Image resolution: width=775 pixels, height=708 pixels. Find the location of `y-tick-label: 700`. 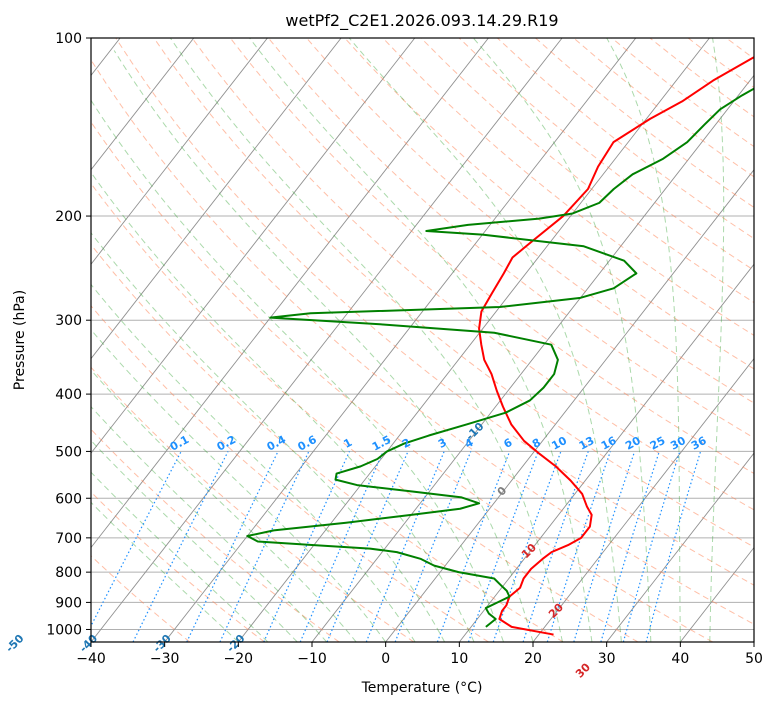

y-tick-label: 700 is located at coordinates (68, 539).